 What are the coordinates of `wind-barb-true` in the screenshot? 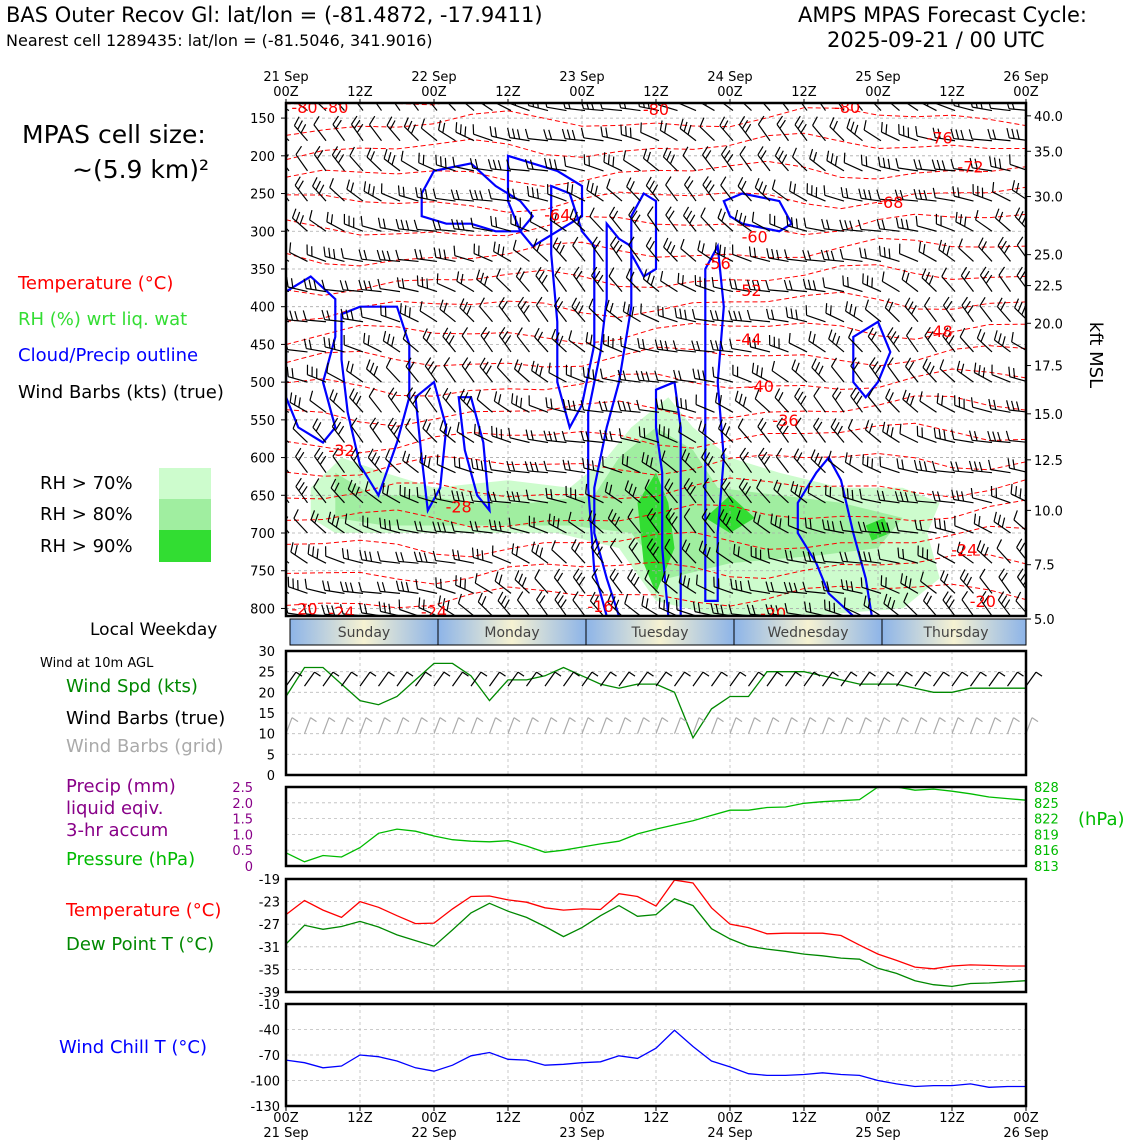 It's located at (550, 679).